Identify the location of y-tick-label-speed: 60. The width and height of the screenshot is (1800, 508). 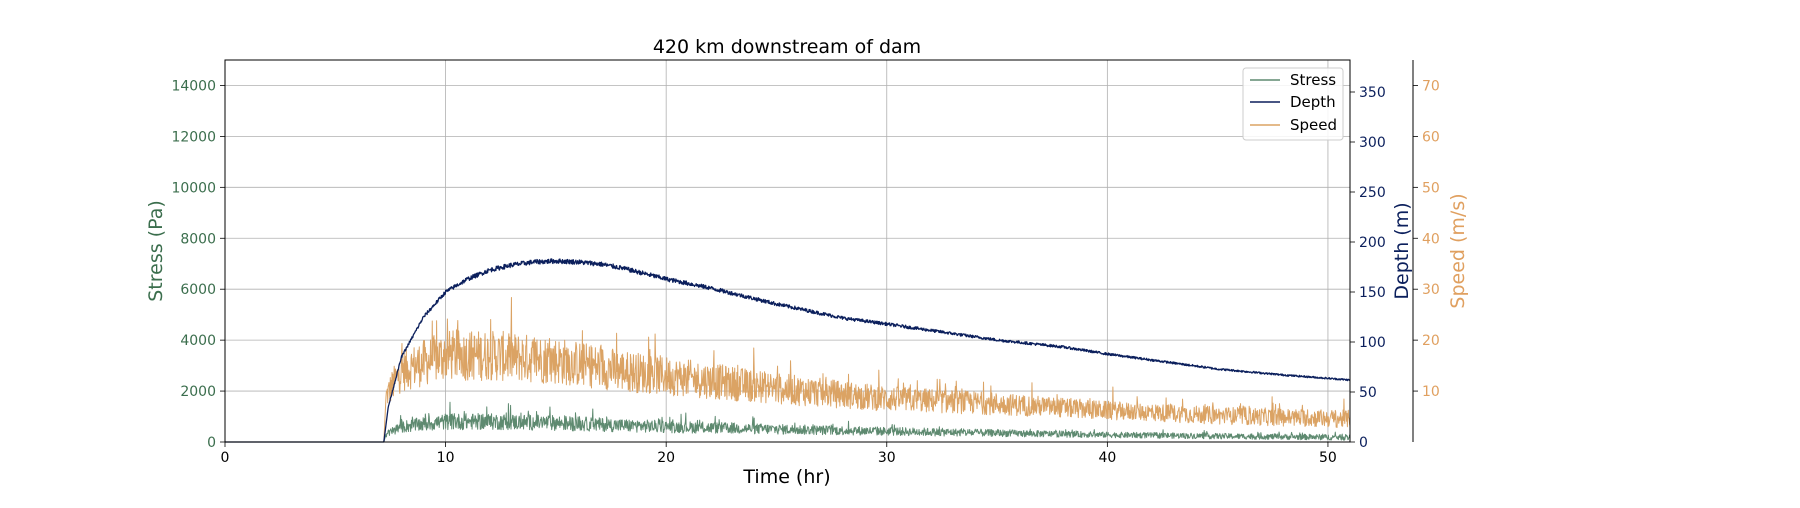
(1431, 137).